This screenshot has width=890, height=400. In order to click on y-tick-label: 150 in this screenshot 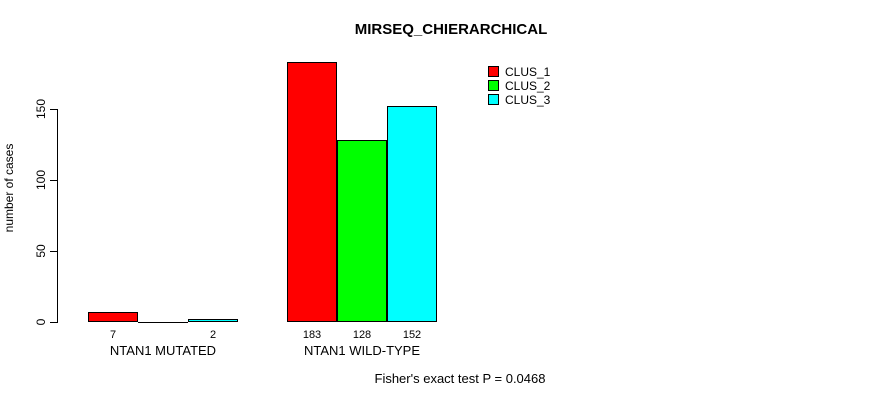, I will do `click(41, 109)`.